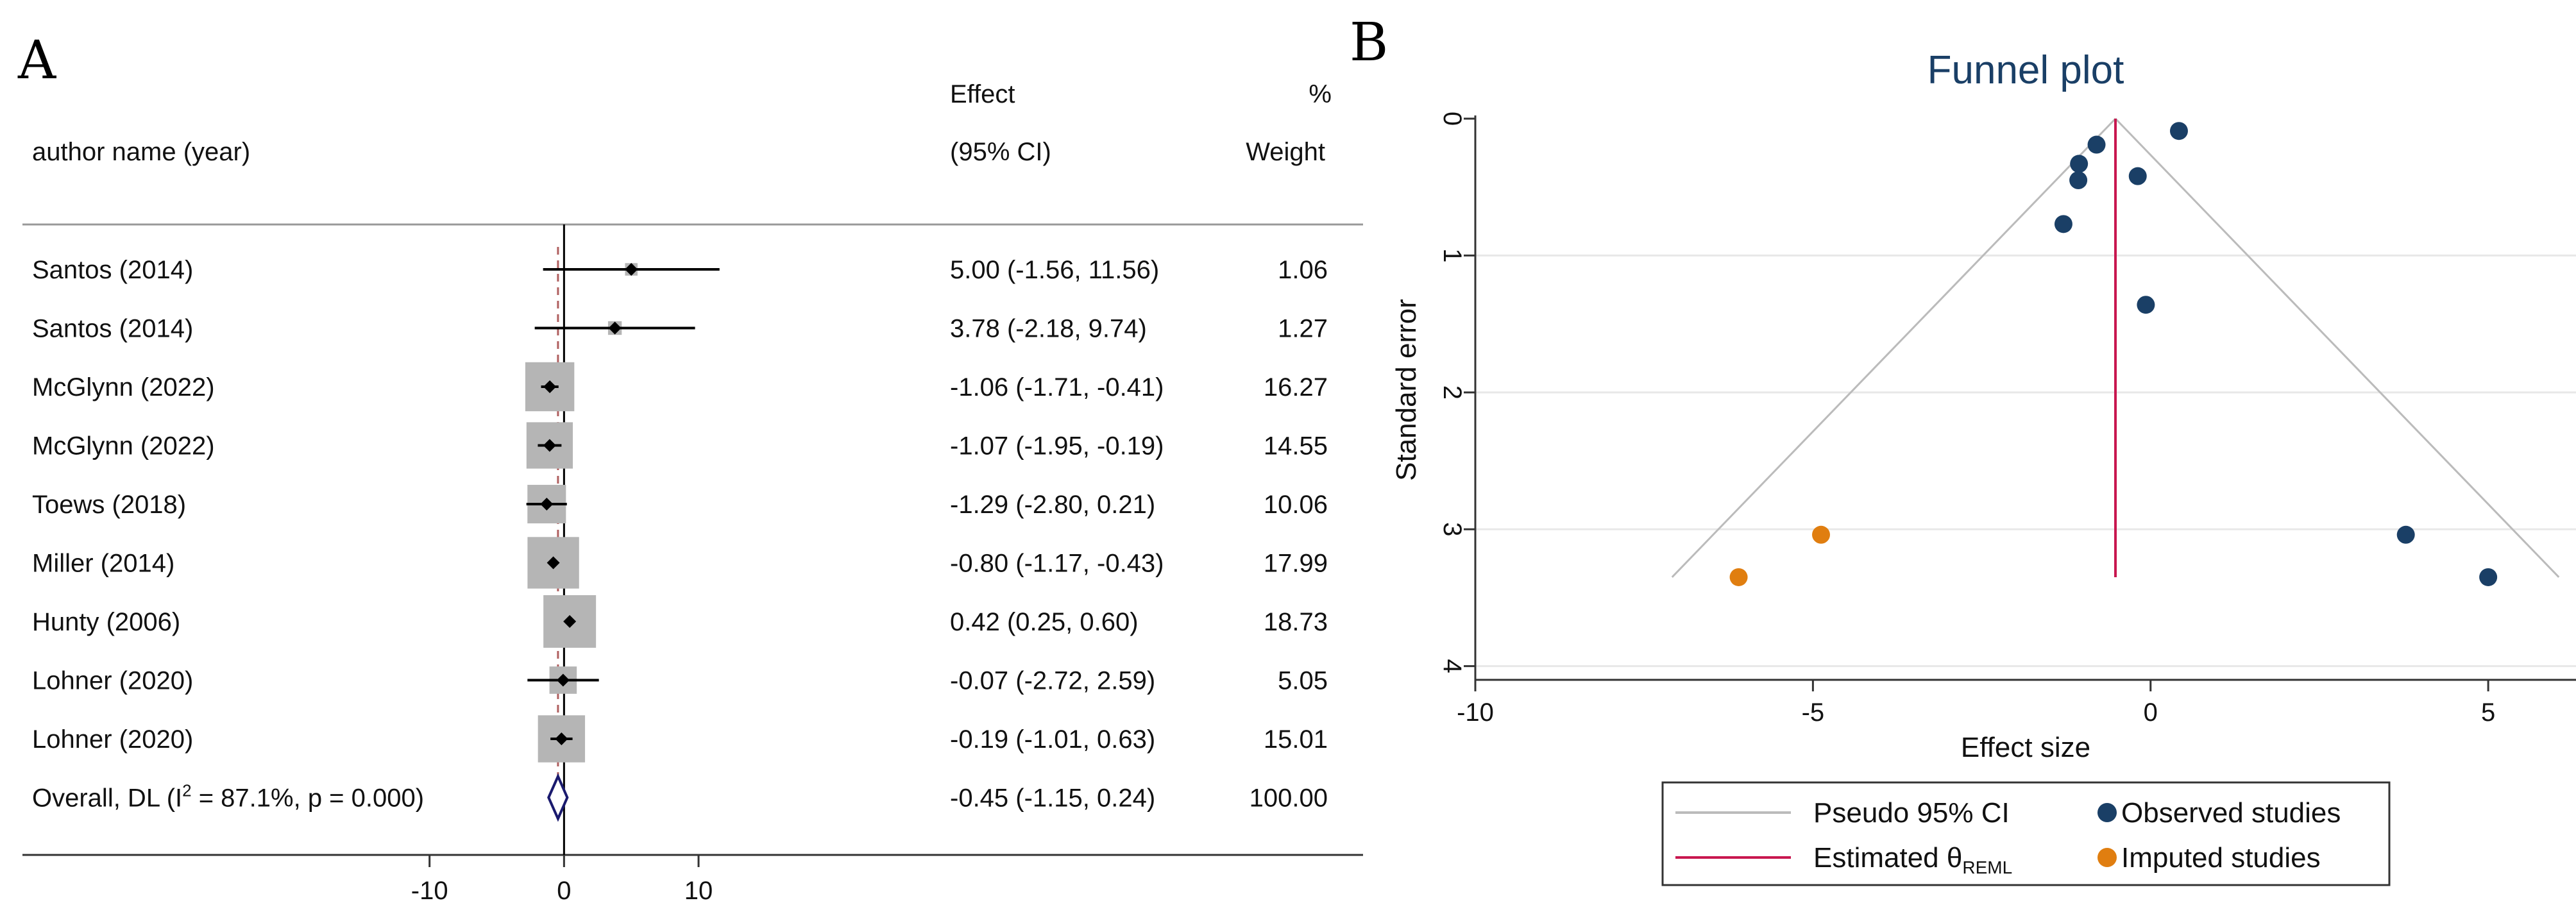 This screenshot has width=2576, height=912. What do you see at coordinates (1048, 329) in the screenshot?
I see `study-effect-ci: 3.78 (-2.18, 9.74)` at bounding box center [1048, 329].